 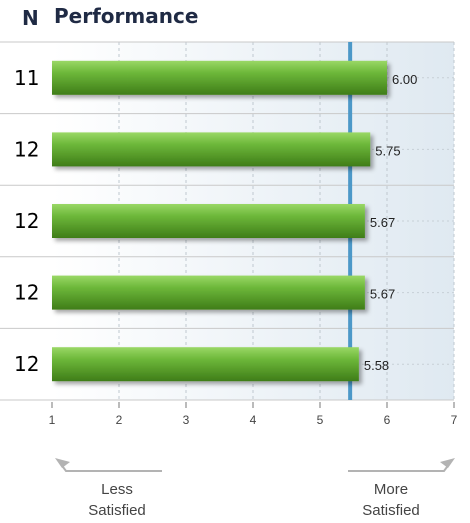 I want to click on n-value: 11, so click(x=26, y=78).